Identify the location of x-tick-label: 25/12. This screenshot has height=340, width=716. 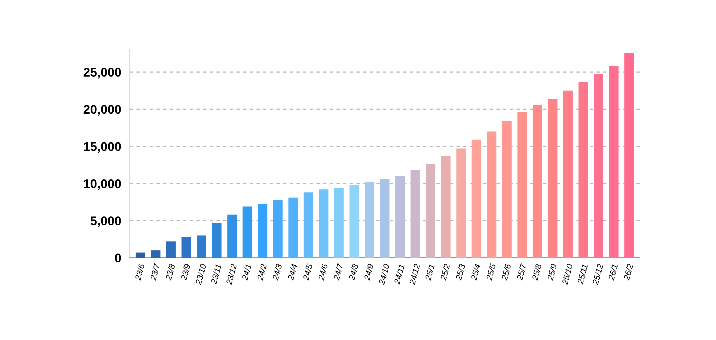
(598, 275).